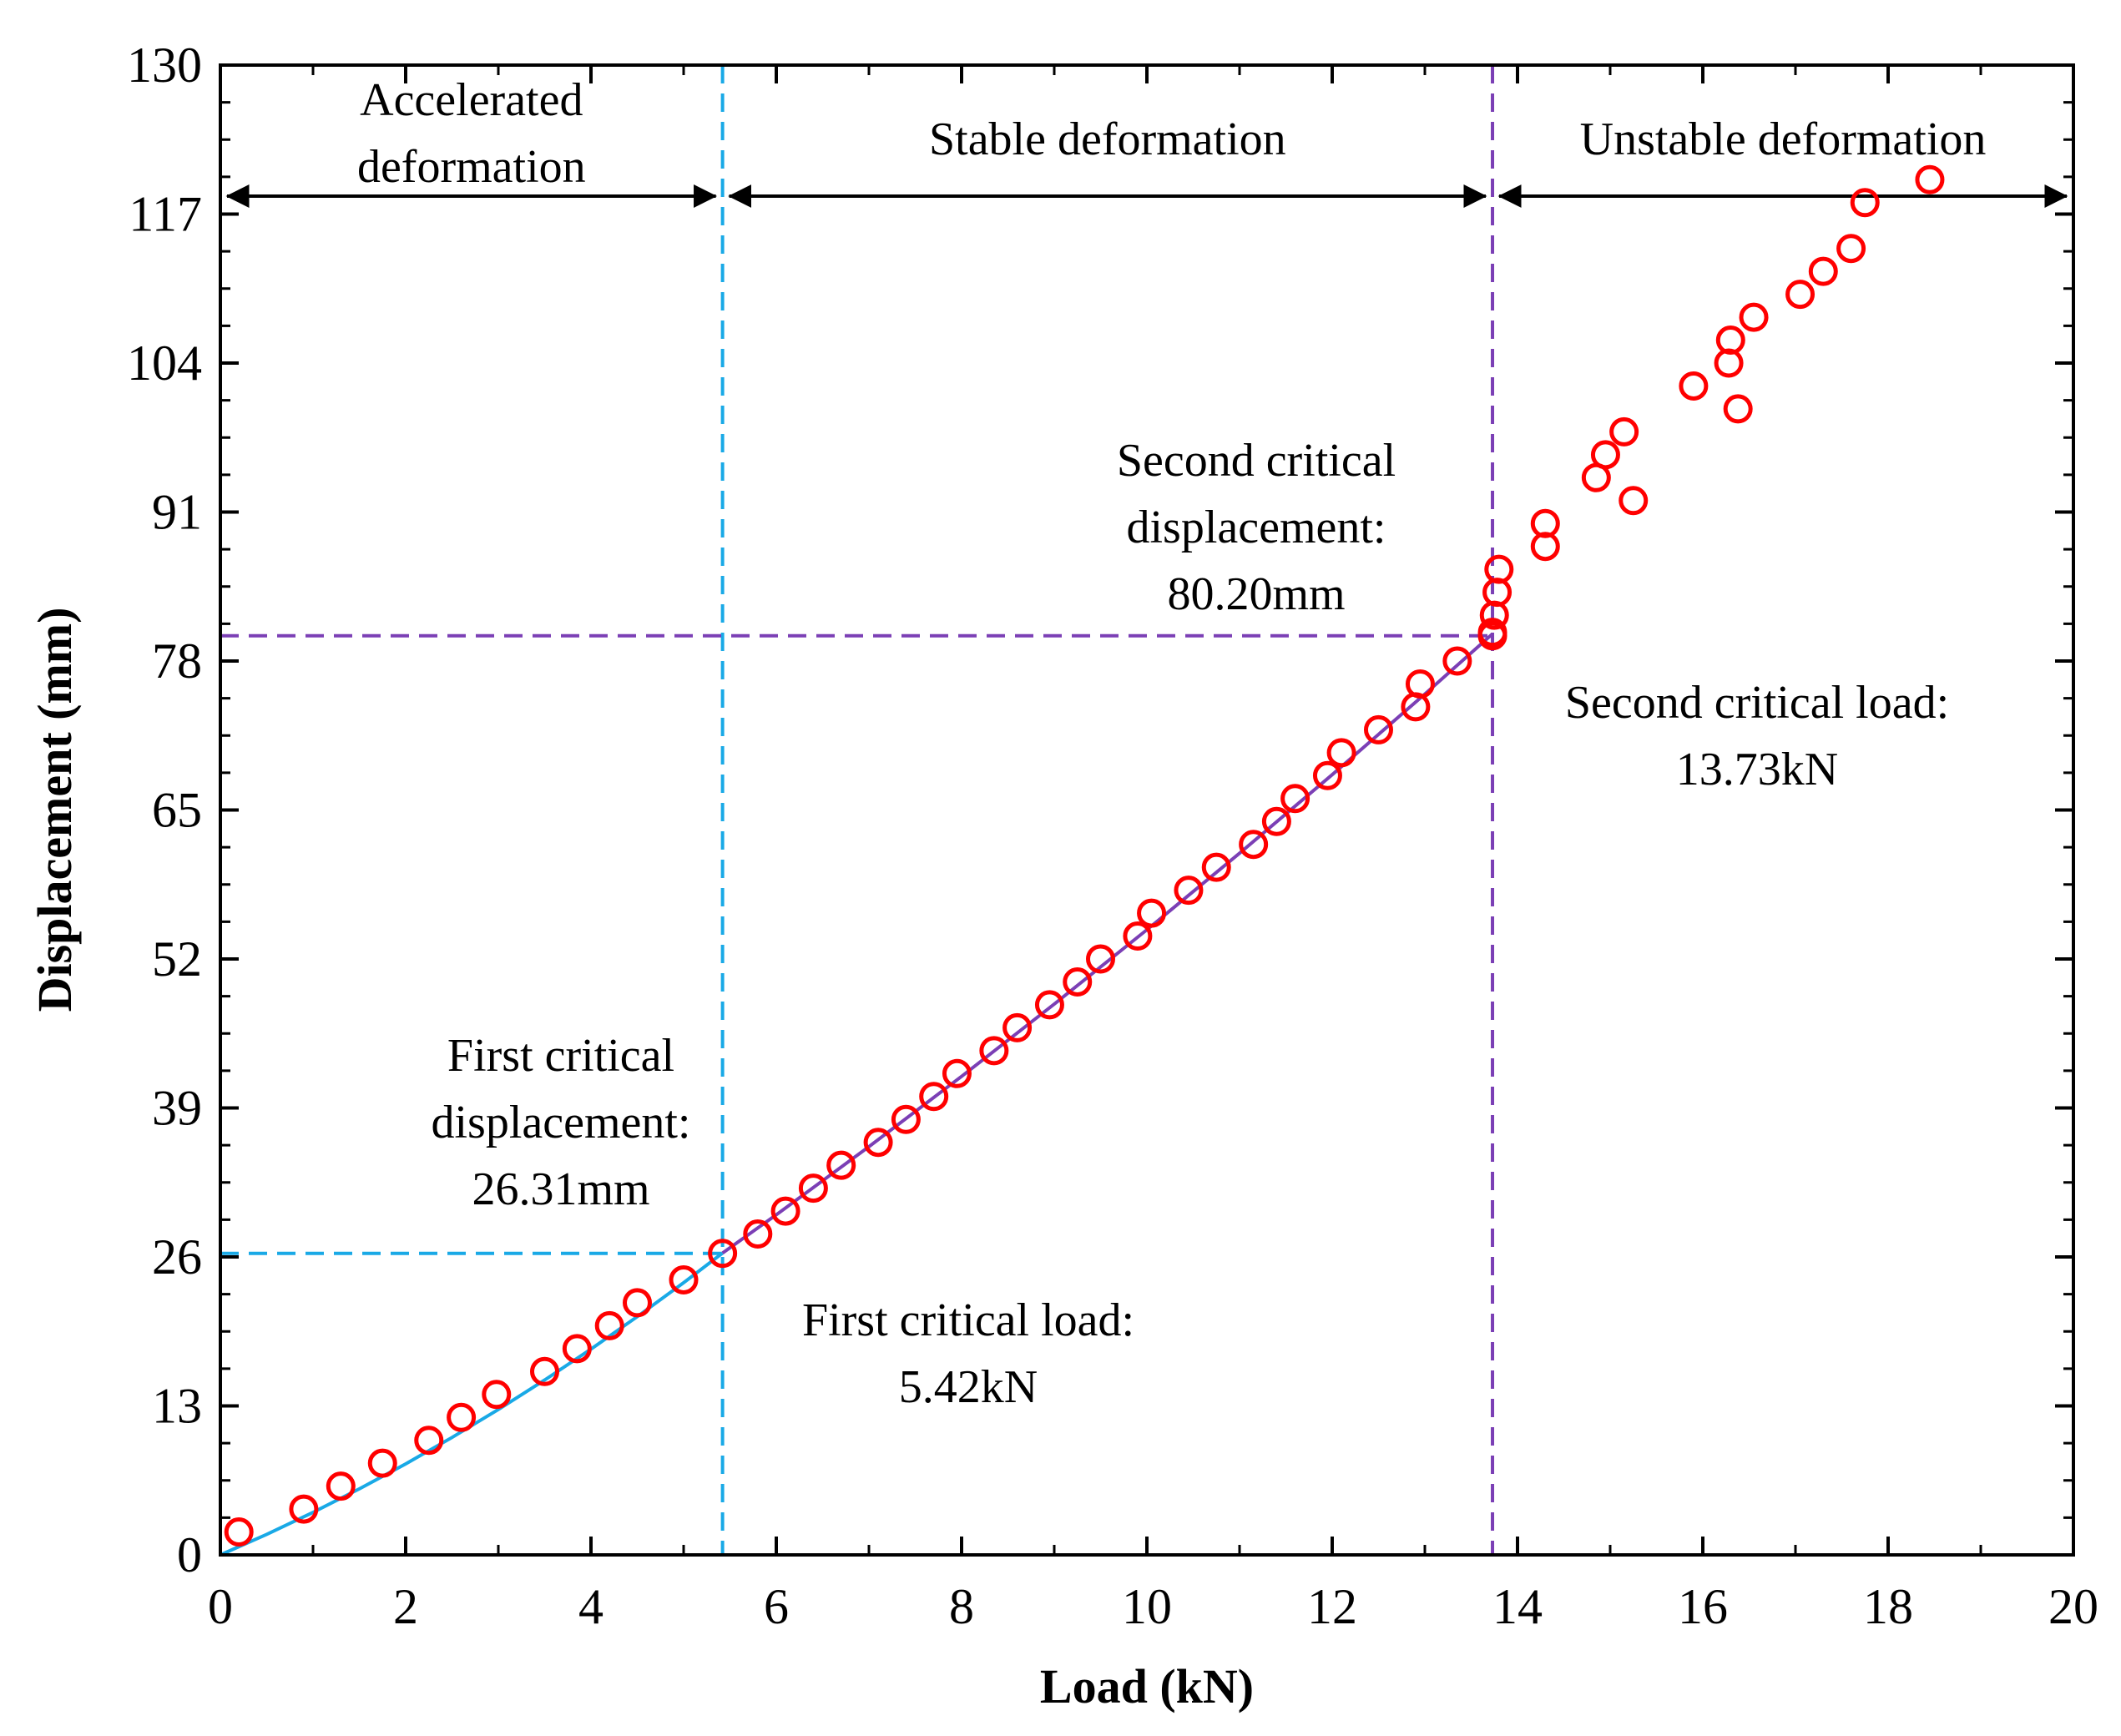  What do you see at coordinates (177, 512) in the screenshot?
I see `y-tick-label: 91` at bounding box center [177, 512].